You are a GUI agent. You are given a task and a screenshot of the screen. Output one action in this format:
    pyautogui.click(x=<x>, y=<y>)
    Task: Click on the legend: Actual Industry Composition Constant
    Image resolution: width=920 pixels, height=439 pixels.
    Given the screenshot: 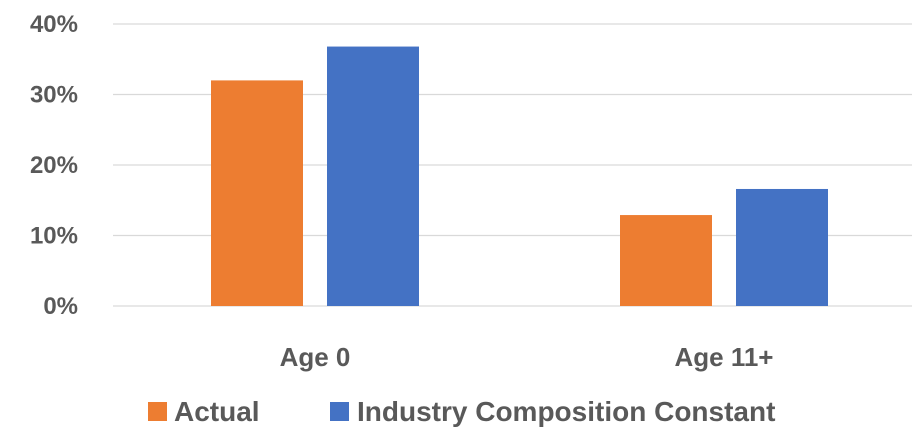 What is the action you would take?
    pyautogui.click(x=461, y=411)
    